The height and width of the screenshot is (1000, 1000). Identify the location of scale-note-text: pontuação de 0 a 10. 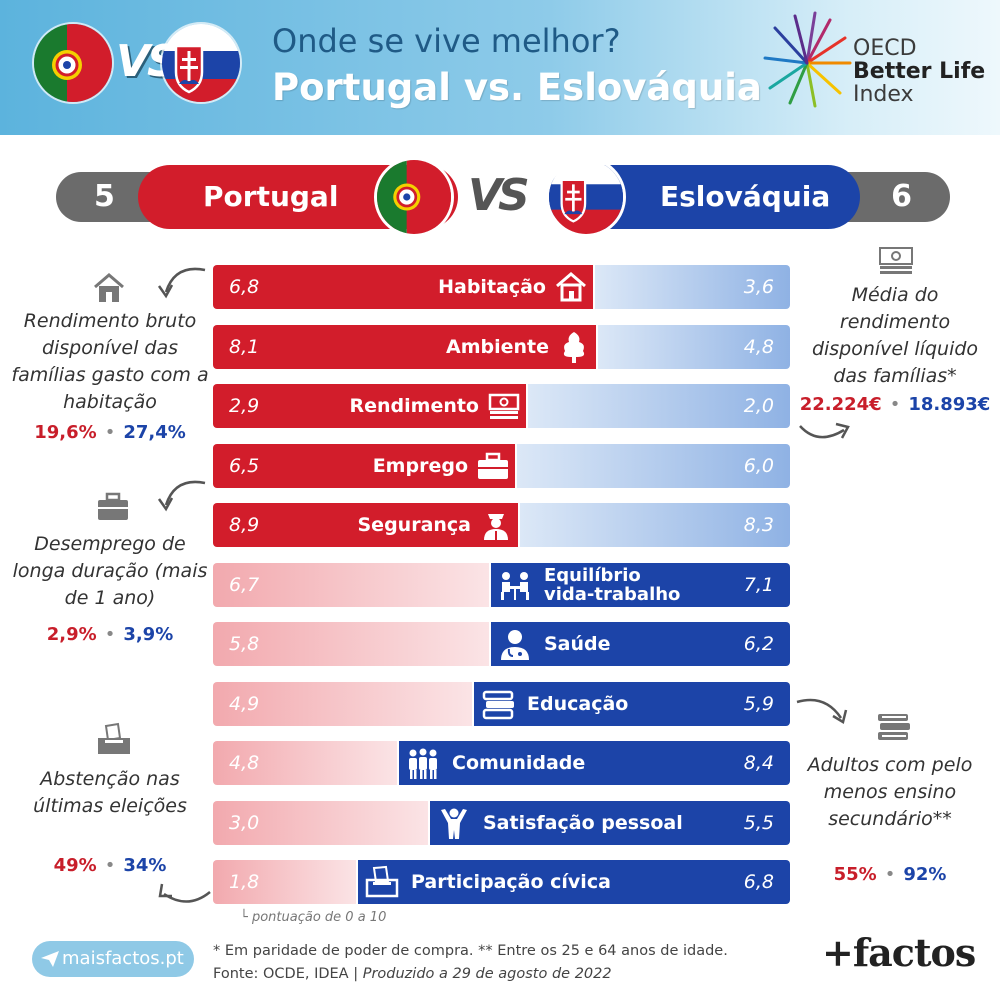
(319, 917).